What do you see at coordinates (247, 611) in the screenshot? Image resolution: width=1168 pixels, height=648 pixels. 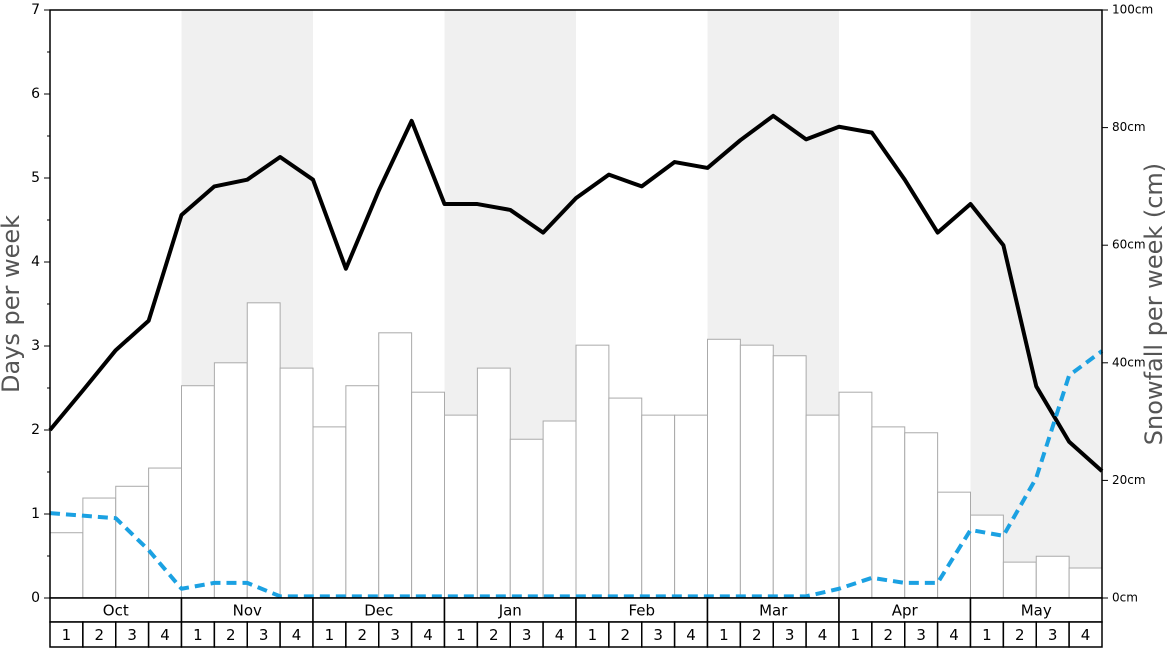 I see `month-label: Nov` at bounding box center [247, 611].